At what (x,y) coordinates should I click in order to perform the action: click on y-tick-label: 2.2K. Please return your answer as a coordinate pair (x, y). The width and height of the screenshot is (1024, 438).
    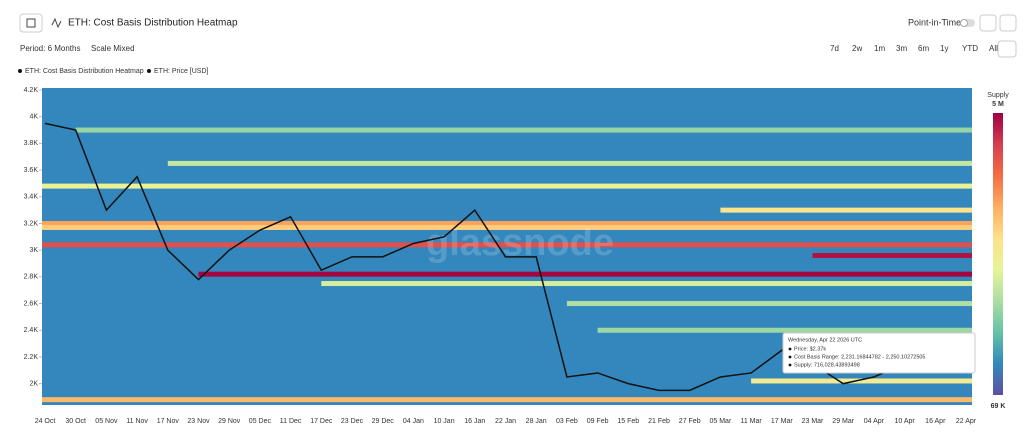
    Looking at the image, I should click on (31, 357).